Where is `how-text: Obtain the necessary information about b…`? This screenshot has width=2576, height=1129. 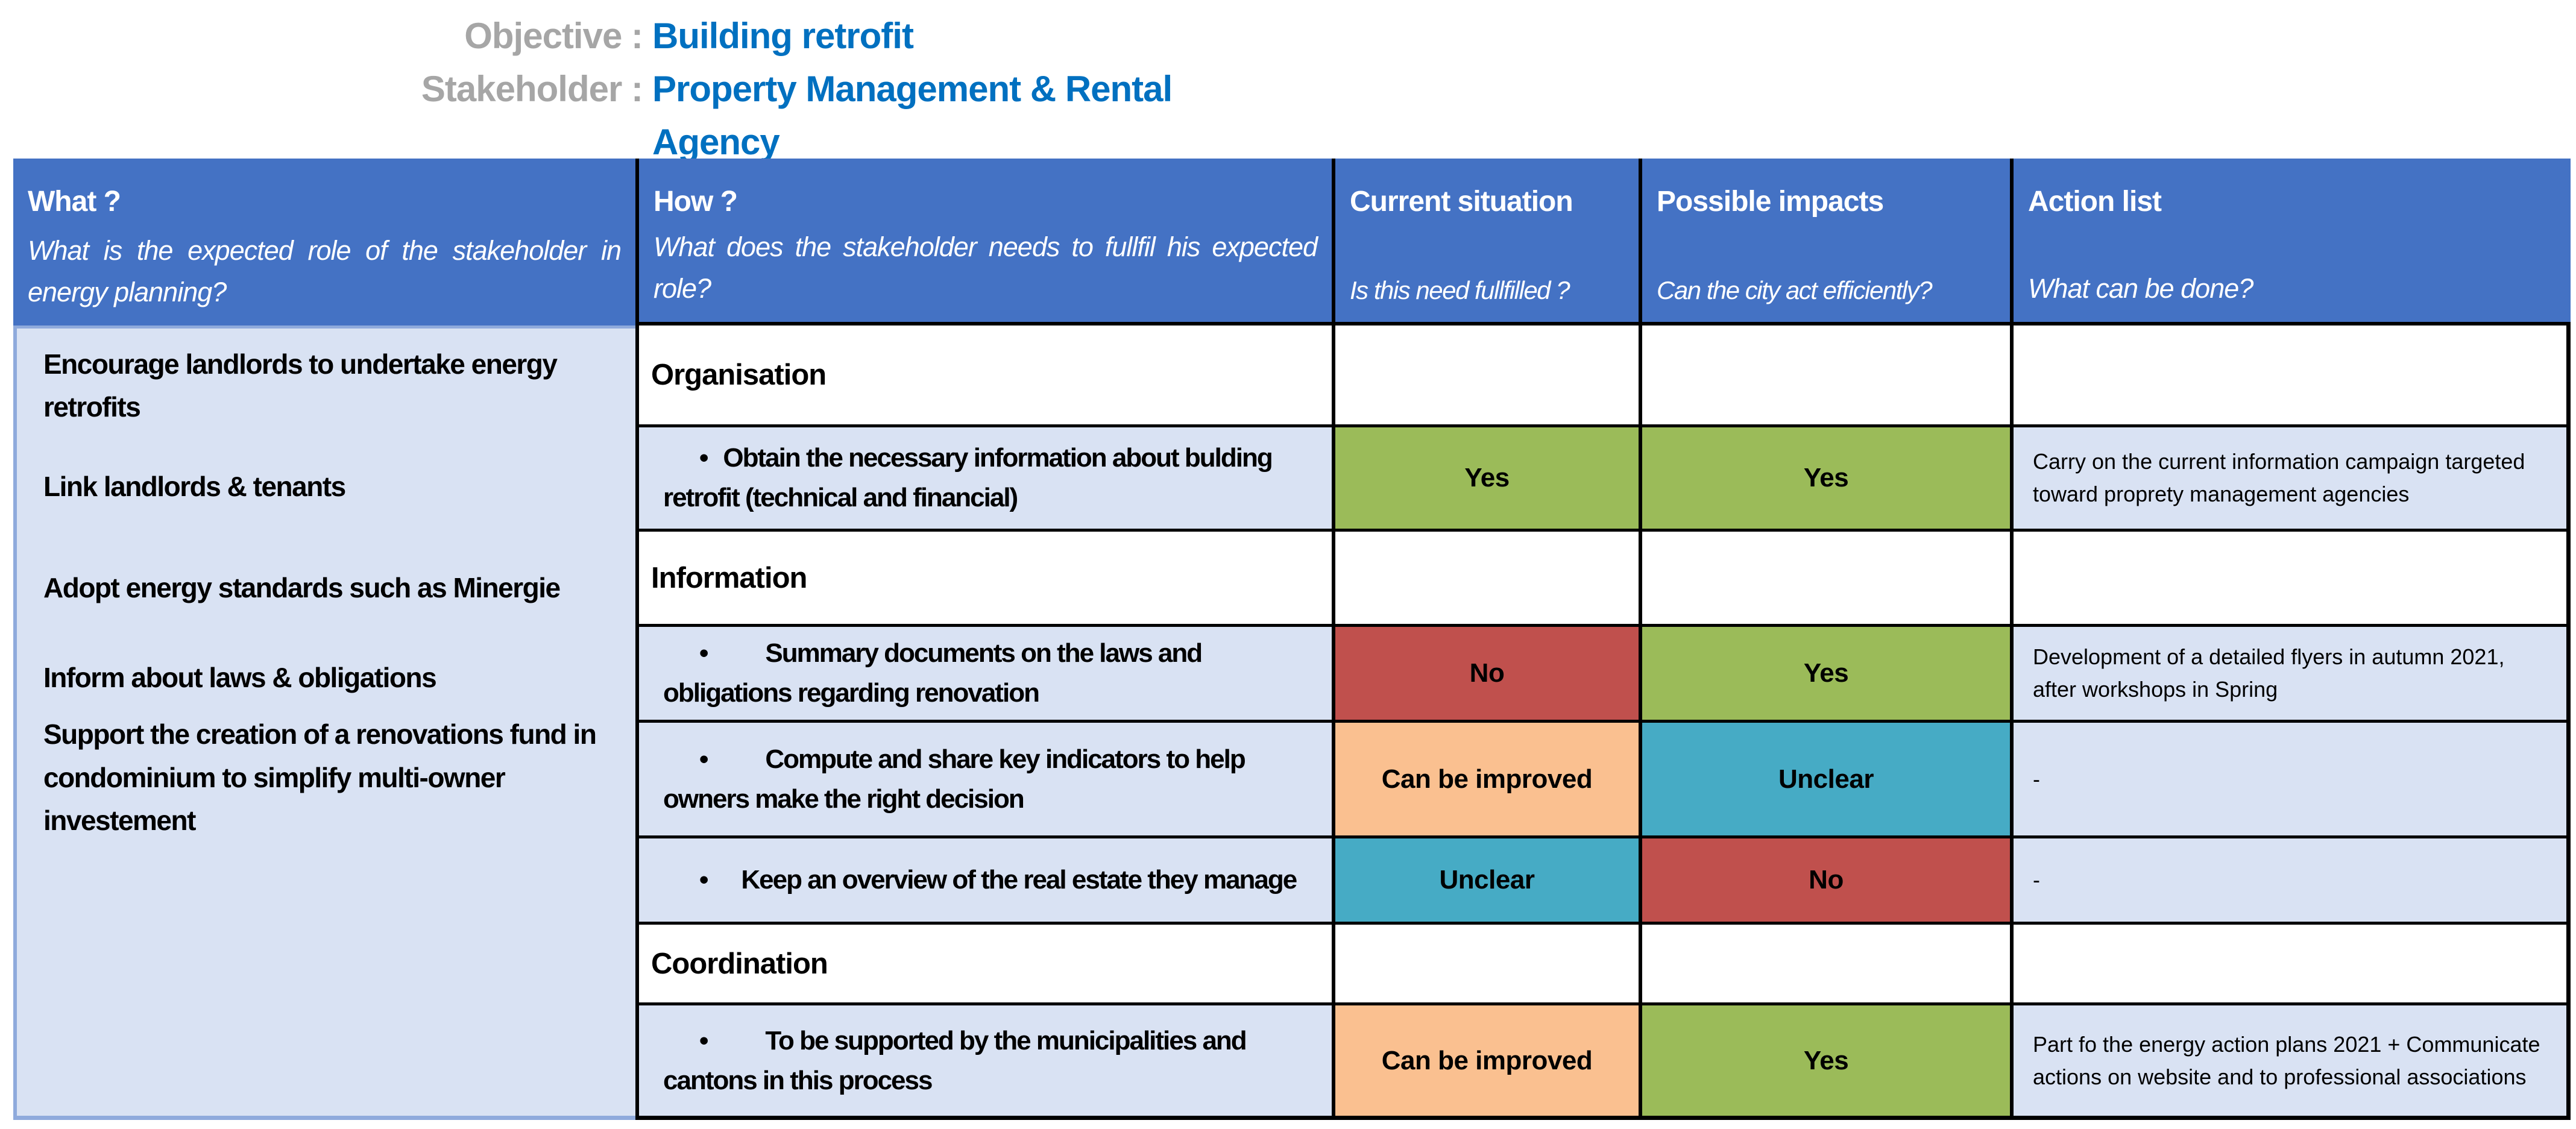
how-text: Obtain the necessary information about b… is located at coordinates (968, 477).